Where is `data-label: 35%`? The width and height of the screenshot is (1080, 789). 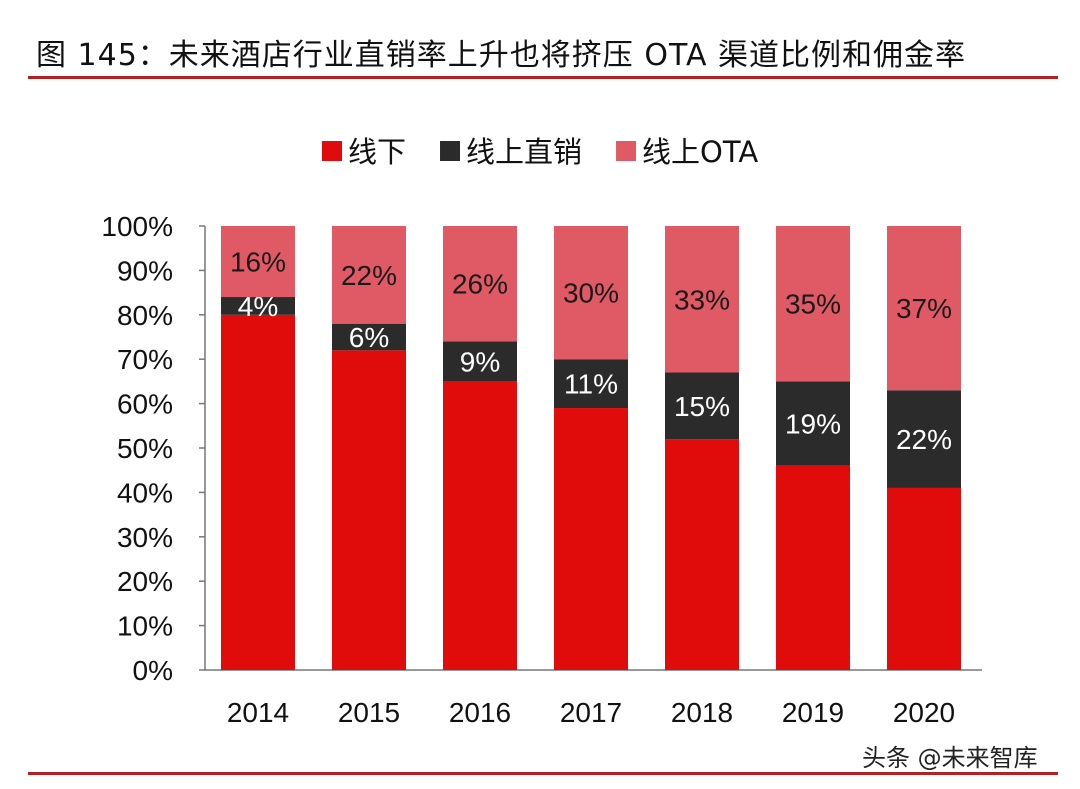
data-label: 35% is located at coordinates (813, 304).